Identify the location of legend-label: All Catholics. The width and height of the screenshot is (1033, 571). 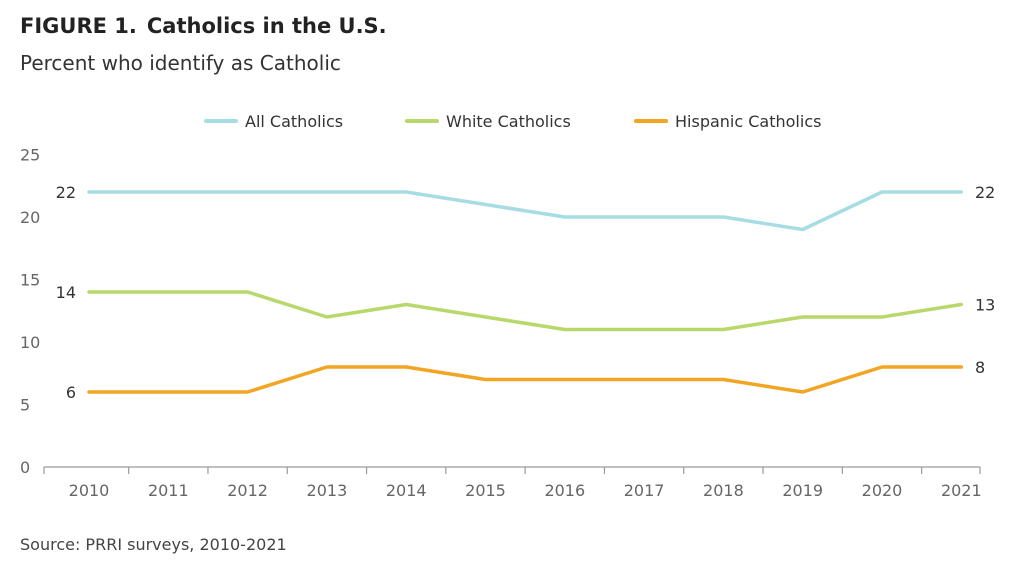
(294, 121).